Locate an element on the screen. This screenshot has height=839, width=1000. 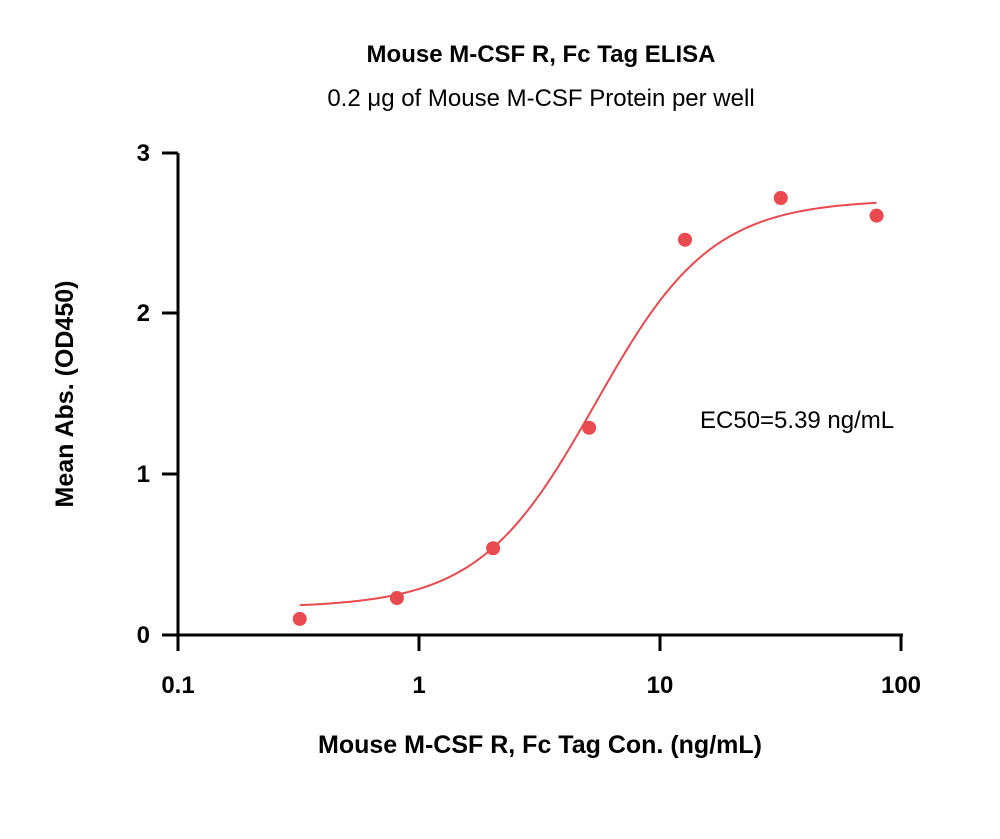
x-axis-ticks is located at coordinates (539, 643).